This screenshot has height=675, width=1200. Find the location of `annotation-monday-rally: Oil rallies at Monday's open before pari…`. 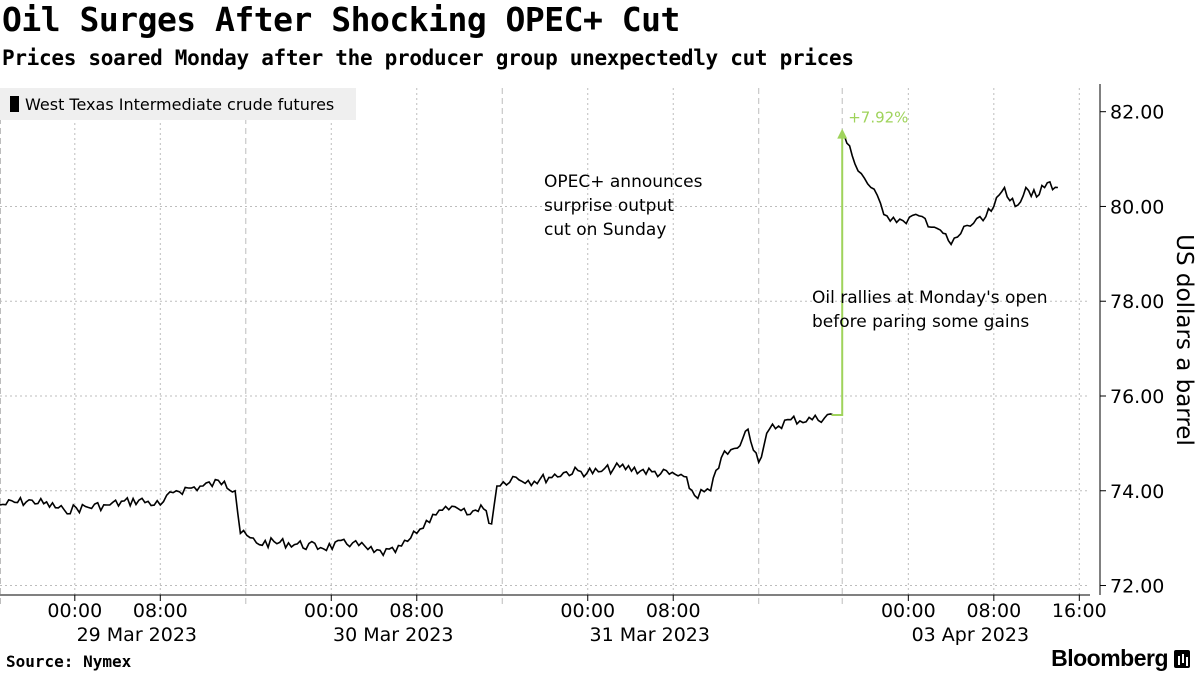

annotation-monday-rally: Oil rallies at Monday's open before pari… is located at coordinates (930, 310).